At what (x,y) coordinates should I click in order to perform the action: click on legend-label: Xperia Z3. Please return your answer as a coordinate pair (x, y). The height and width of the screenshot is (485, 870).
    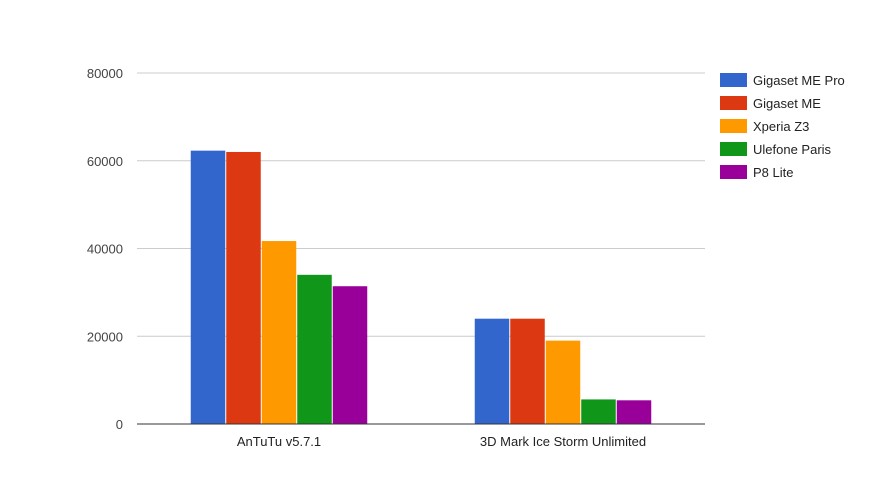
    Looking at the image, I should click on (781, 126).